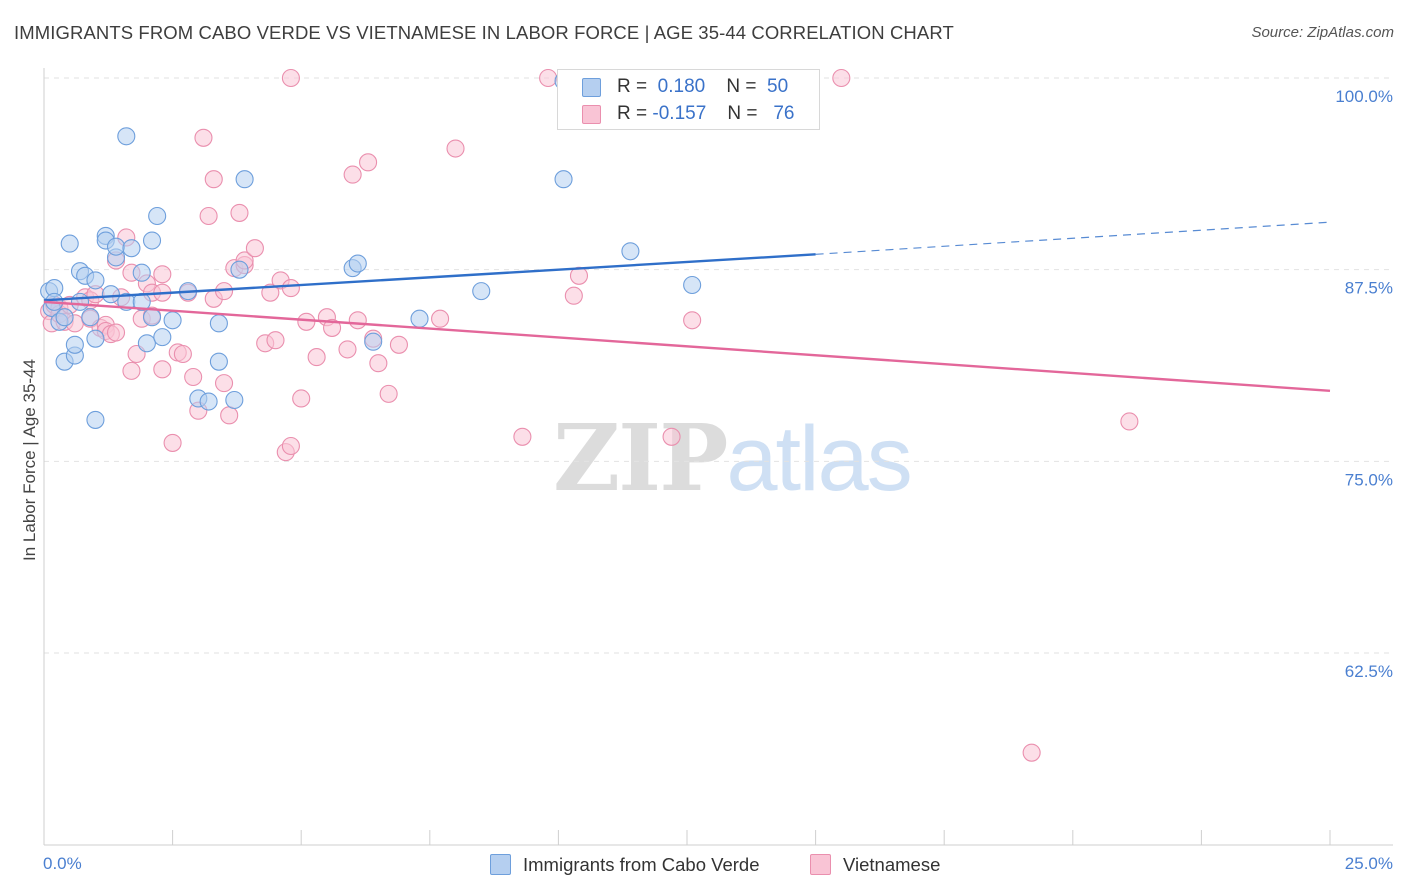  What do you see at coordinates (892, 864) in the screenshot?
I see `bottom-legend-label-vietnamese: Vietnamese` at bounding box center [892, 864].